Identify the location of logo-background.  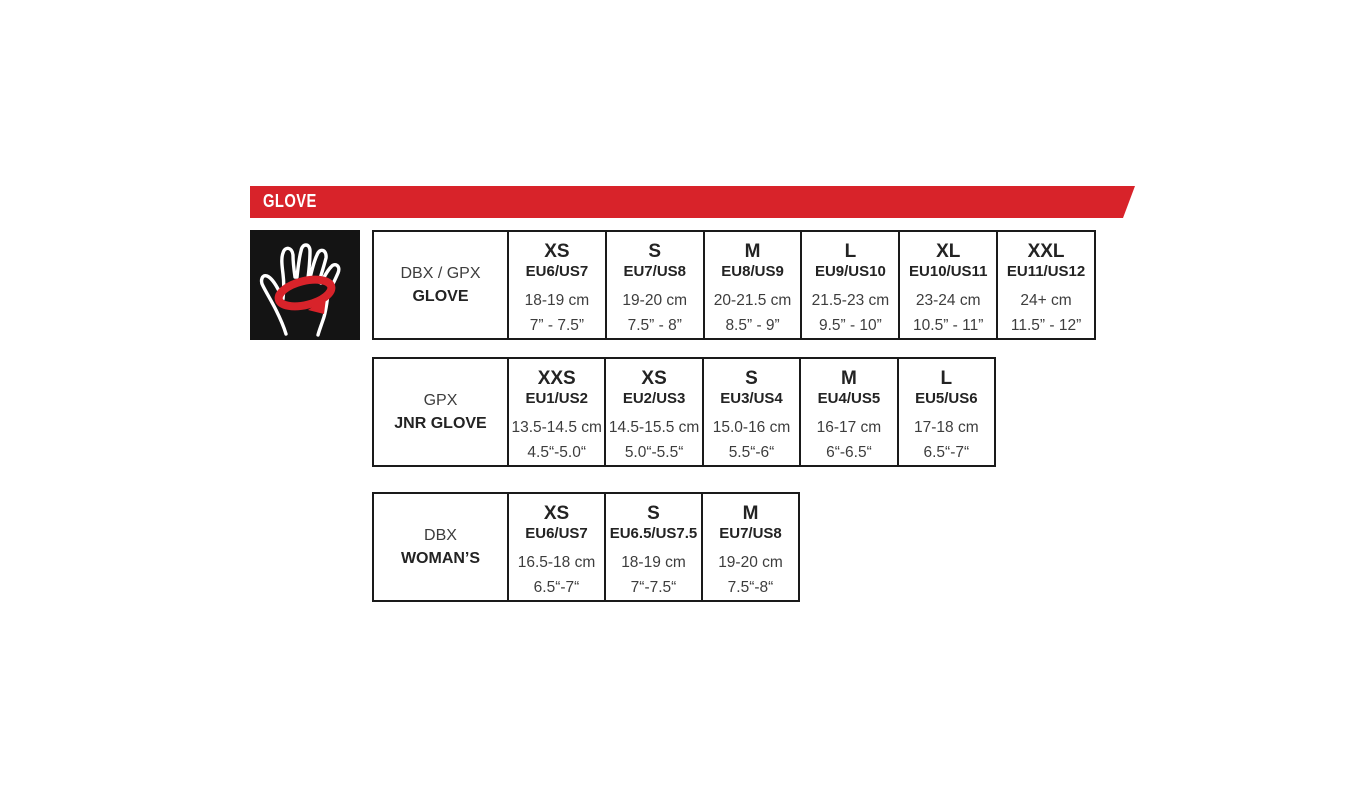
(305, 285).